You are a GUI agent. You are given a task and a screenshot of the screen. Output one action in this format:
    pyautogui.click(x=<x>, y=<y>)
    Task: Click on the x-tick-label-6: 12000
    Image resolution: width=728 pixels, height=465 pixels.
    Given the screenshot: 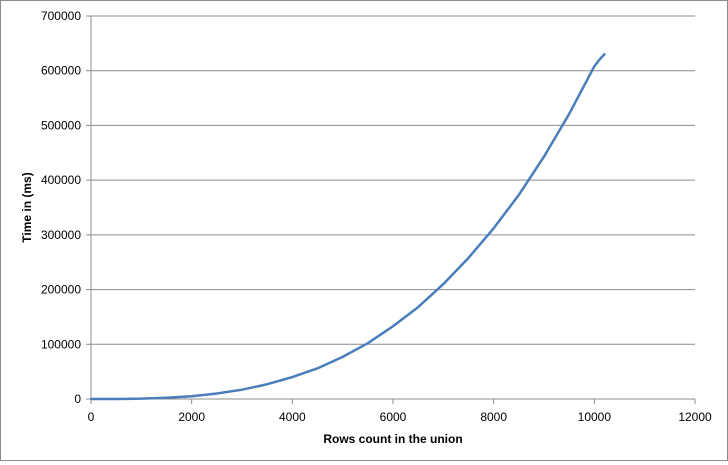 What is the action you would take?
    pyautogui.click(x=695, y=417)
    